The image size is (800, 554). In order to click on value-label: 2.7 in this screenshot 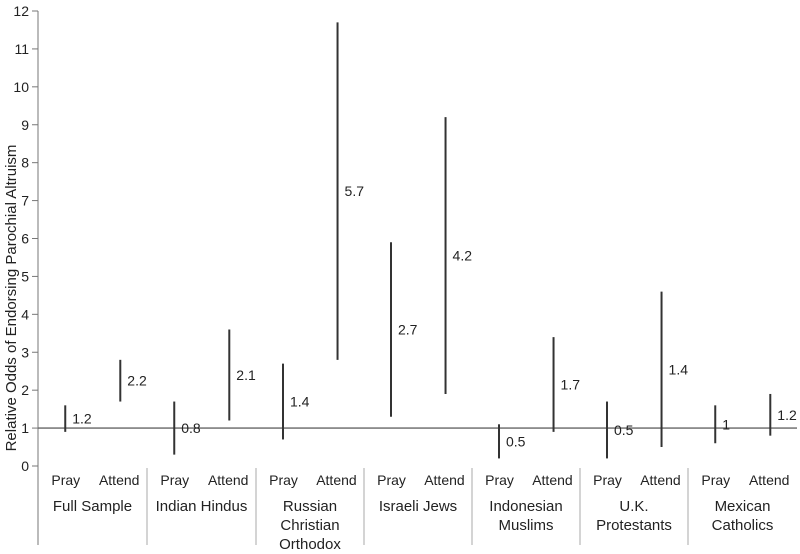, I will do `click(408, 330)`.